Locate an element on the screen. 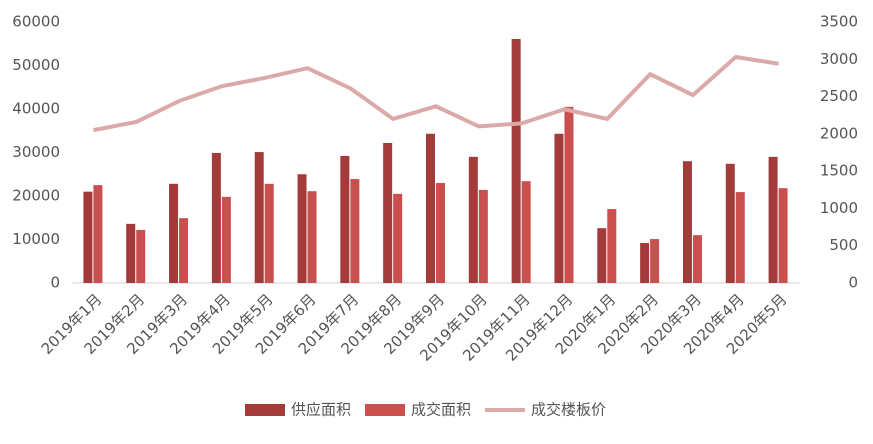 The image size is (873, 444). y-tick-label: 40000 is located at coordinates (36, 109).